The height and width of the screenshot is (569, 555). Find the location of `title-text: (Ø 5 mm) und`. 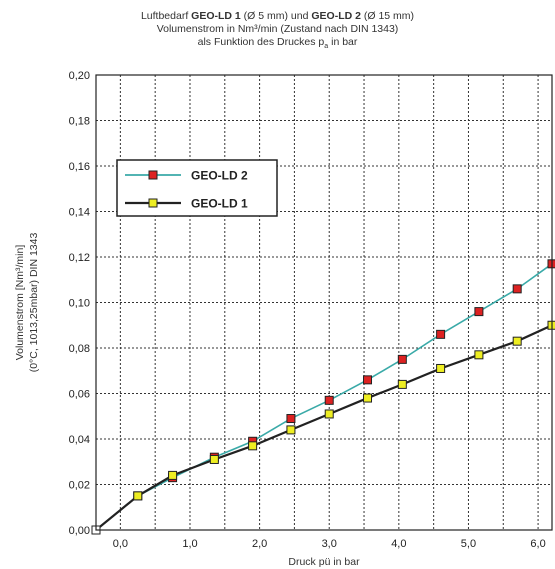

title-text: (Ø 5 mm) und is located at coordinates (276, 16).